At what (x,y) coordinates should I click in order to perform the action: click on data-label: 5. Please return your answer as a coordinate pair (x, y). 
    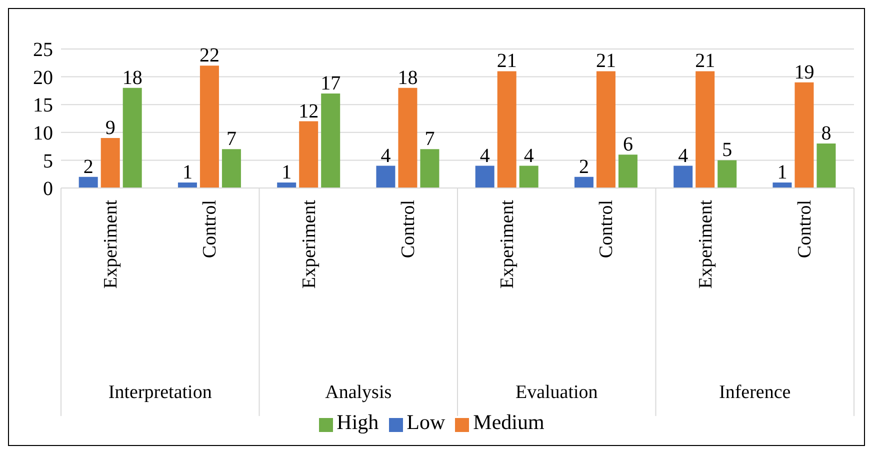
    Looking at the image, I should click on (727, 150).